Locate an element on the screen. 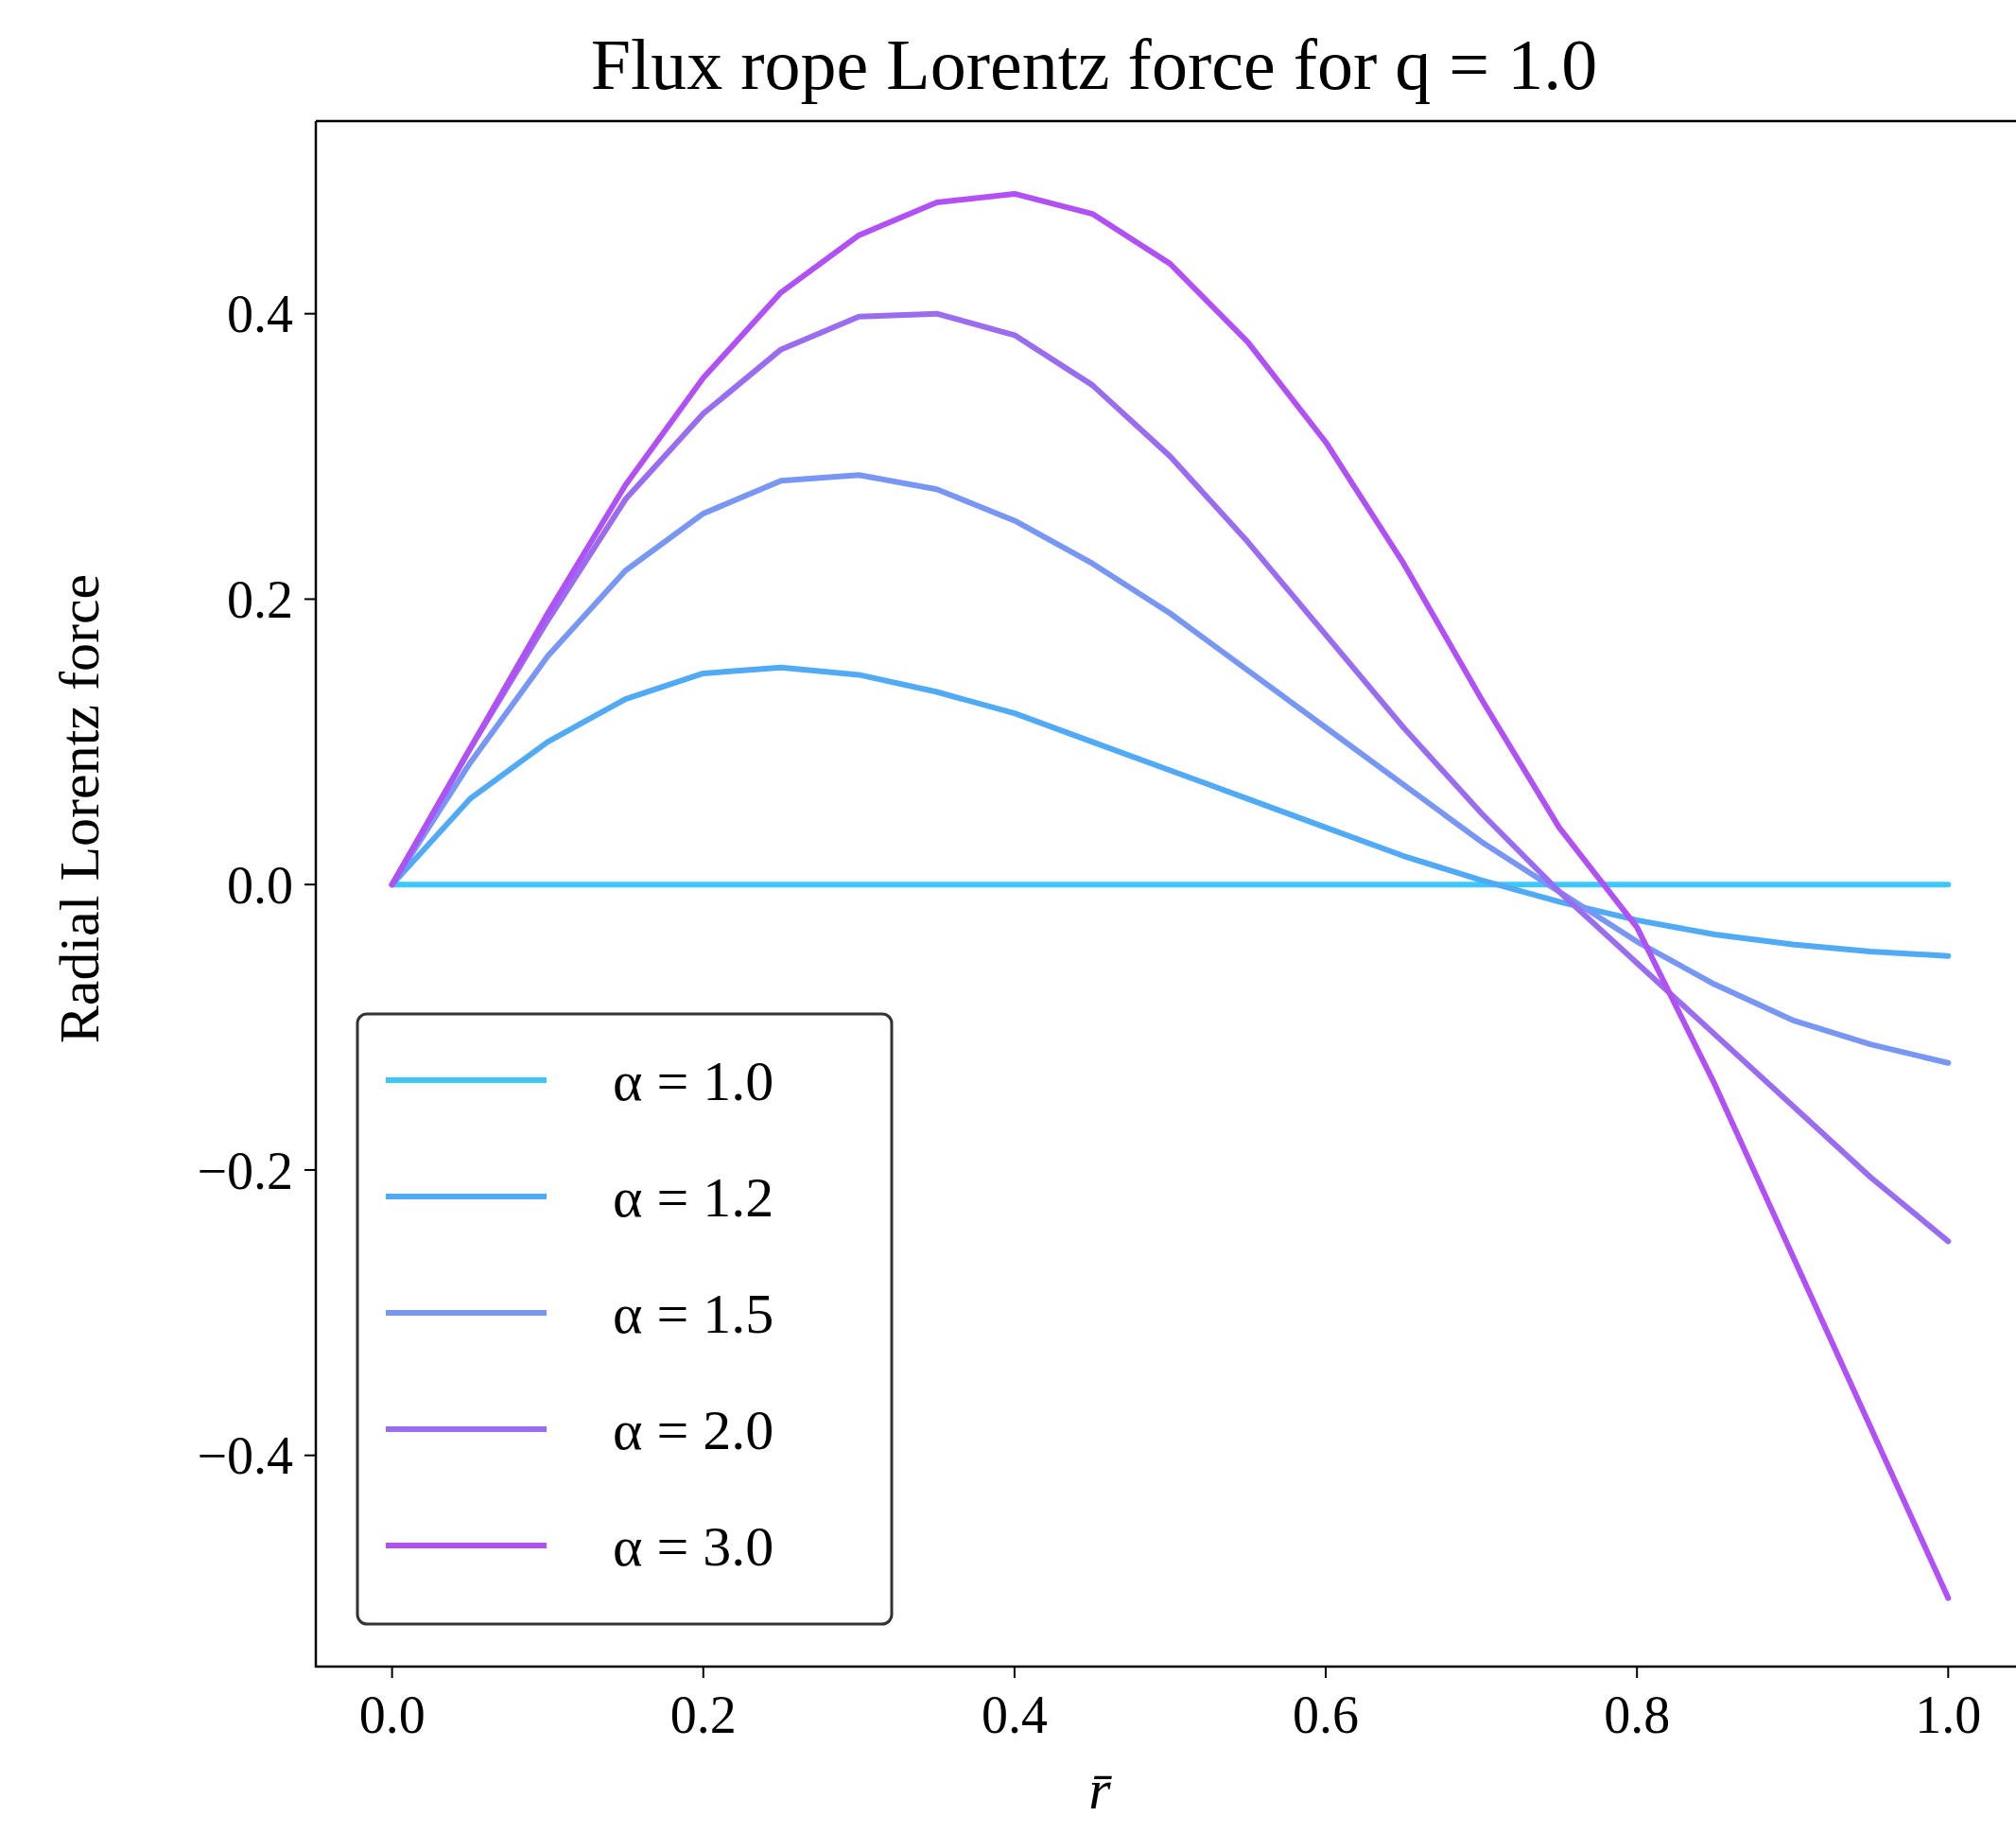  y-axis-title: Radial Lorentz force is located at coordinates (79, 808).